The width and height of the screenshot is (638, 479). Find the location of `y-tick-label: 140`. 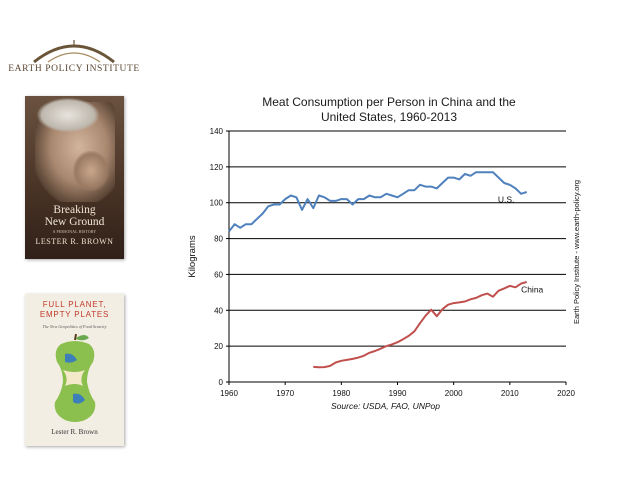

y-tick-label: 140 is located at coordinates (217, 131).